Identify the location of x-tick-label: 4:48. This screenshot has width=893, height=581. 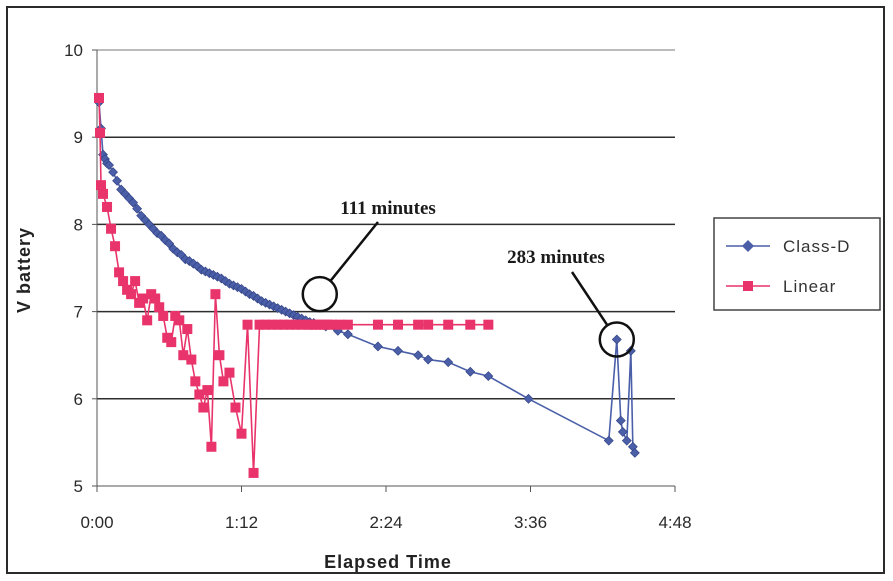
(674, 522).